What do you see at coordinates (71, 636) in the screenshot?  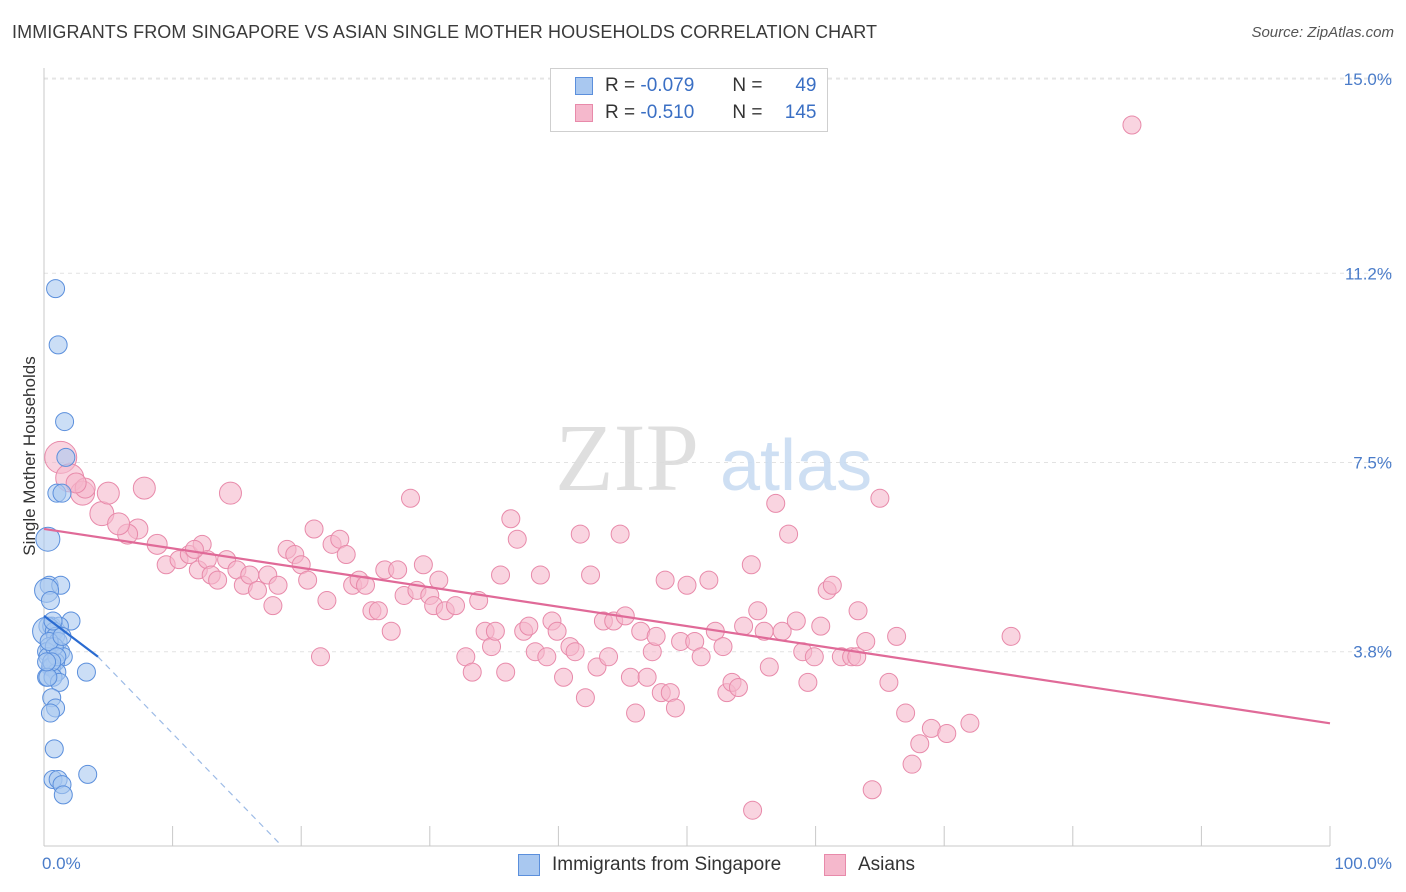 I see `singapore-trend-line` at bounding box center [71, 636].